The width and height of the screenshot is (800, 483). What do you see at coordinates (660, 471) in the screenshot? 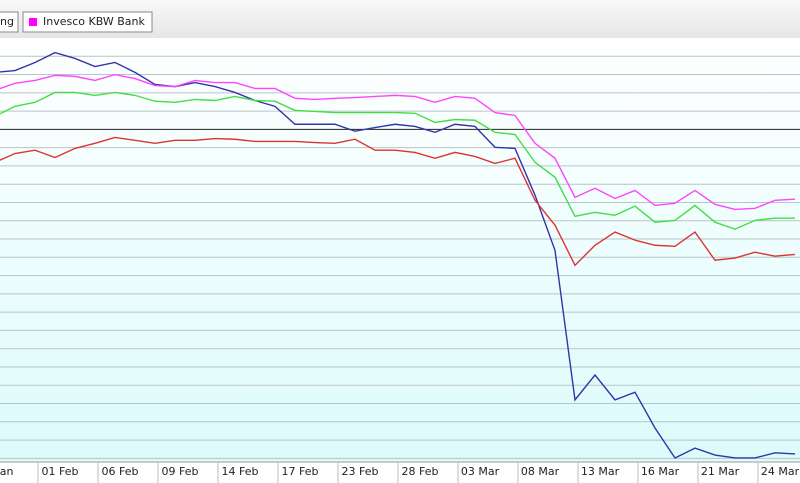
I see `x-tick-label: 16 Mar` at bounding box center [660, 471].